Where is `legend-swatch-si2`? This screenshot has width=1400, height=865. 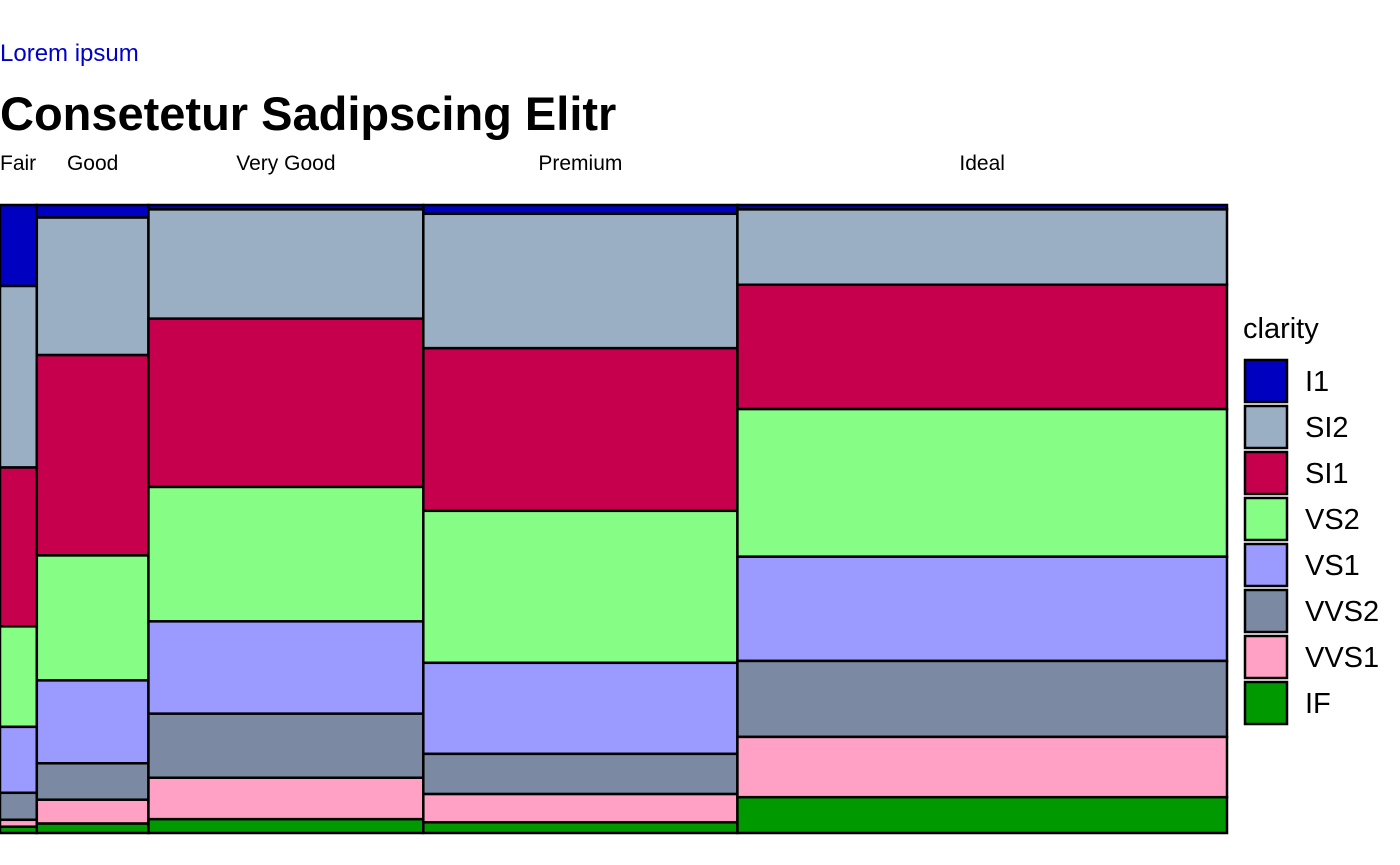
legend-swatch-si2 is located at coordinates (1266, 427).